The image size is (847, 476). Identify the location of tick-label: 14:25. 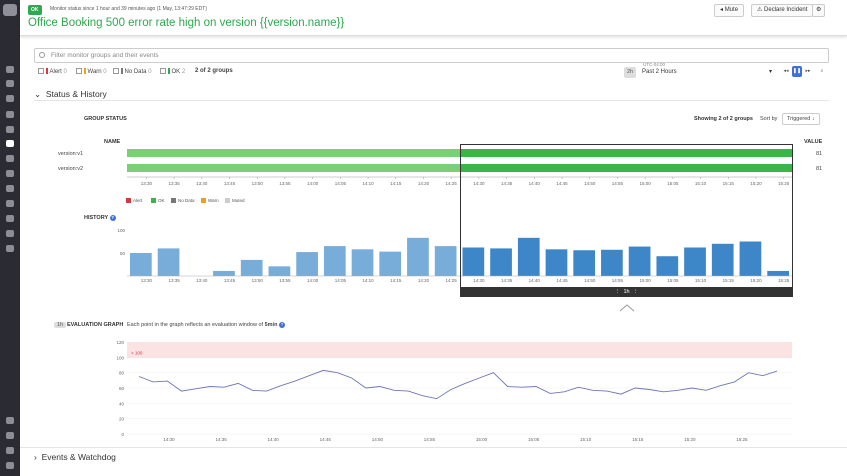
(452, 183).